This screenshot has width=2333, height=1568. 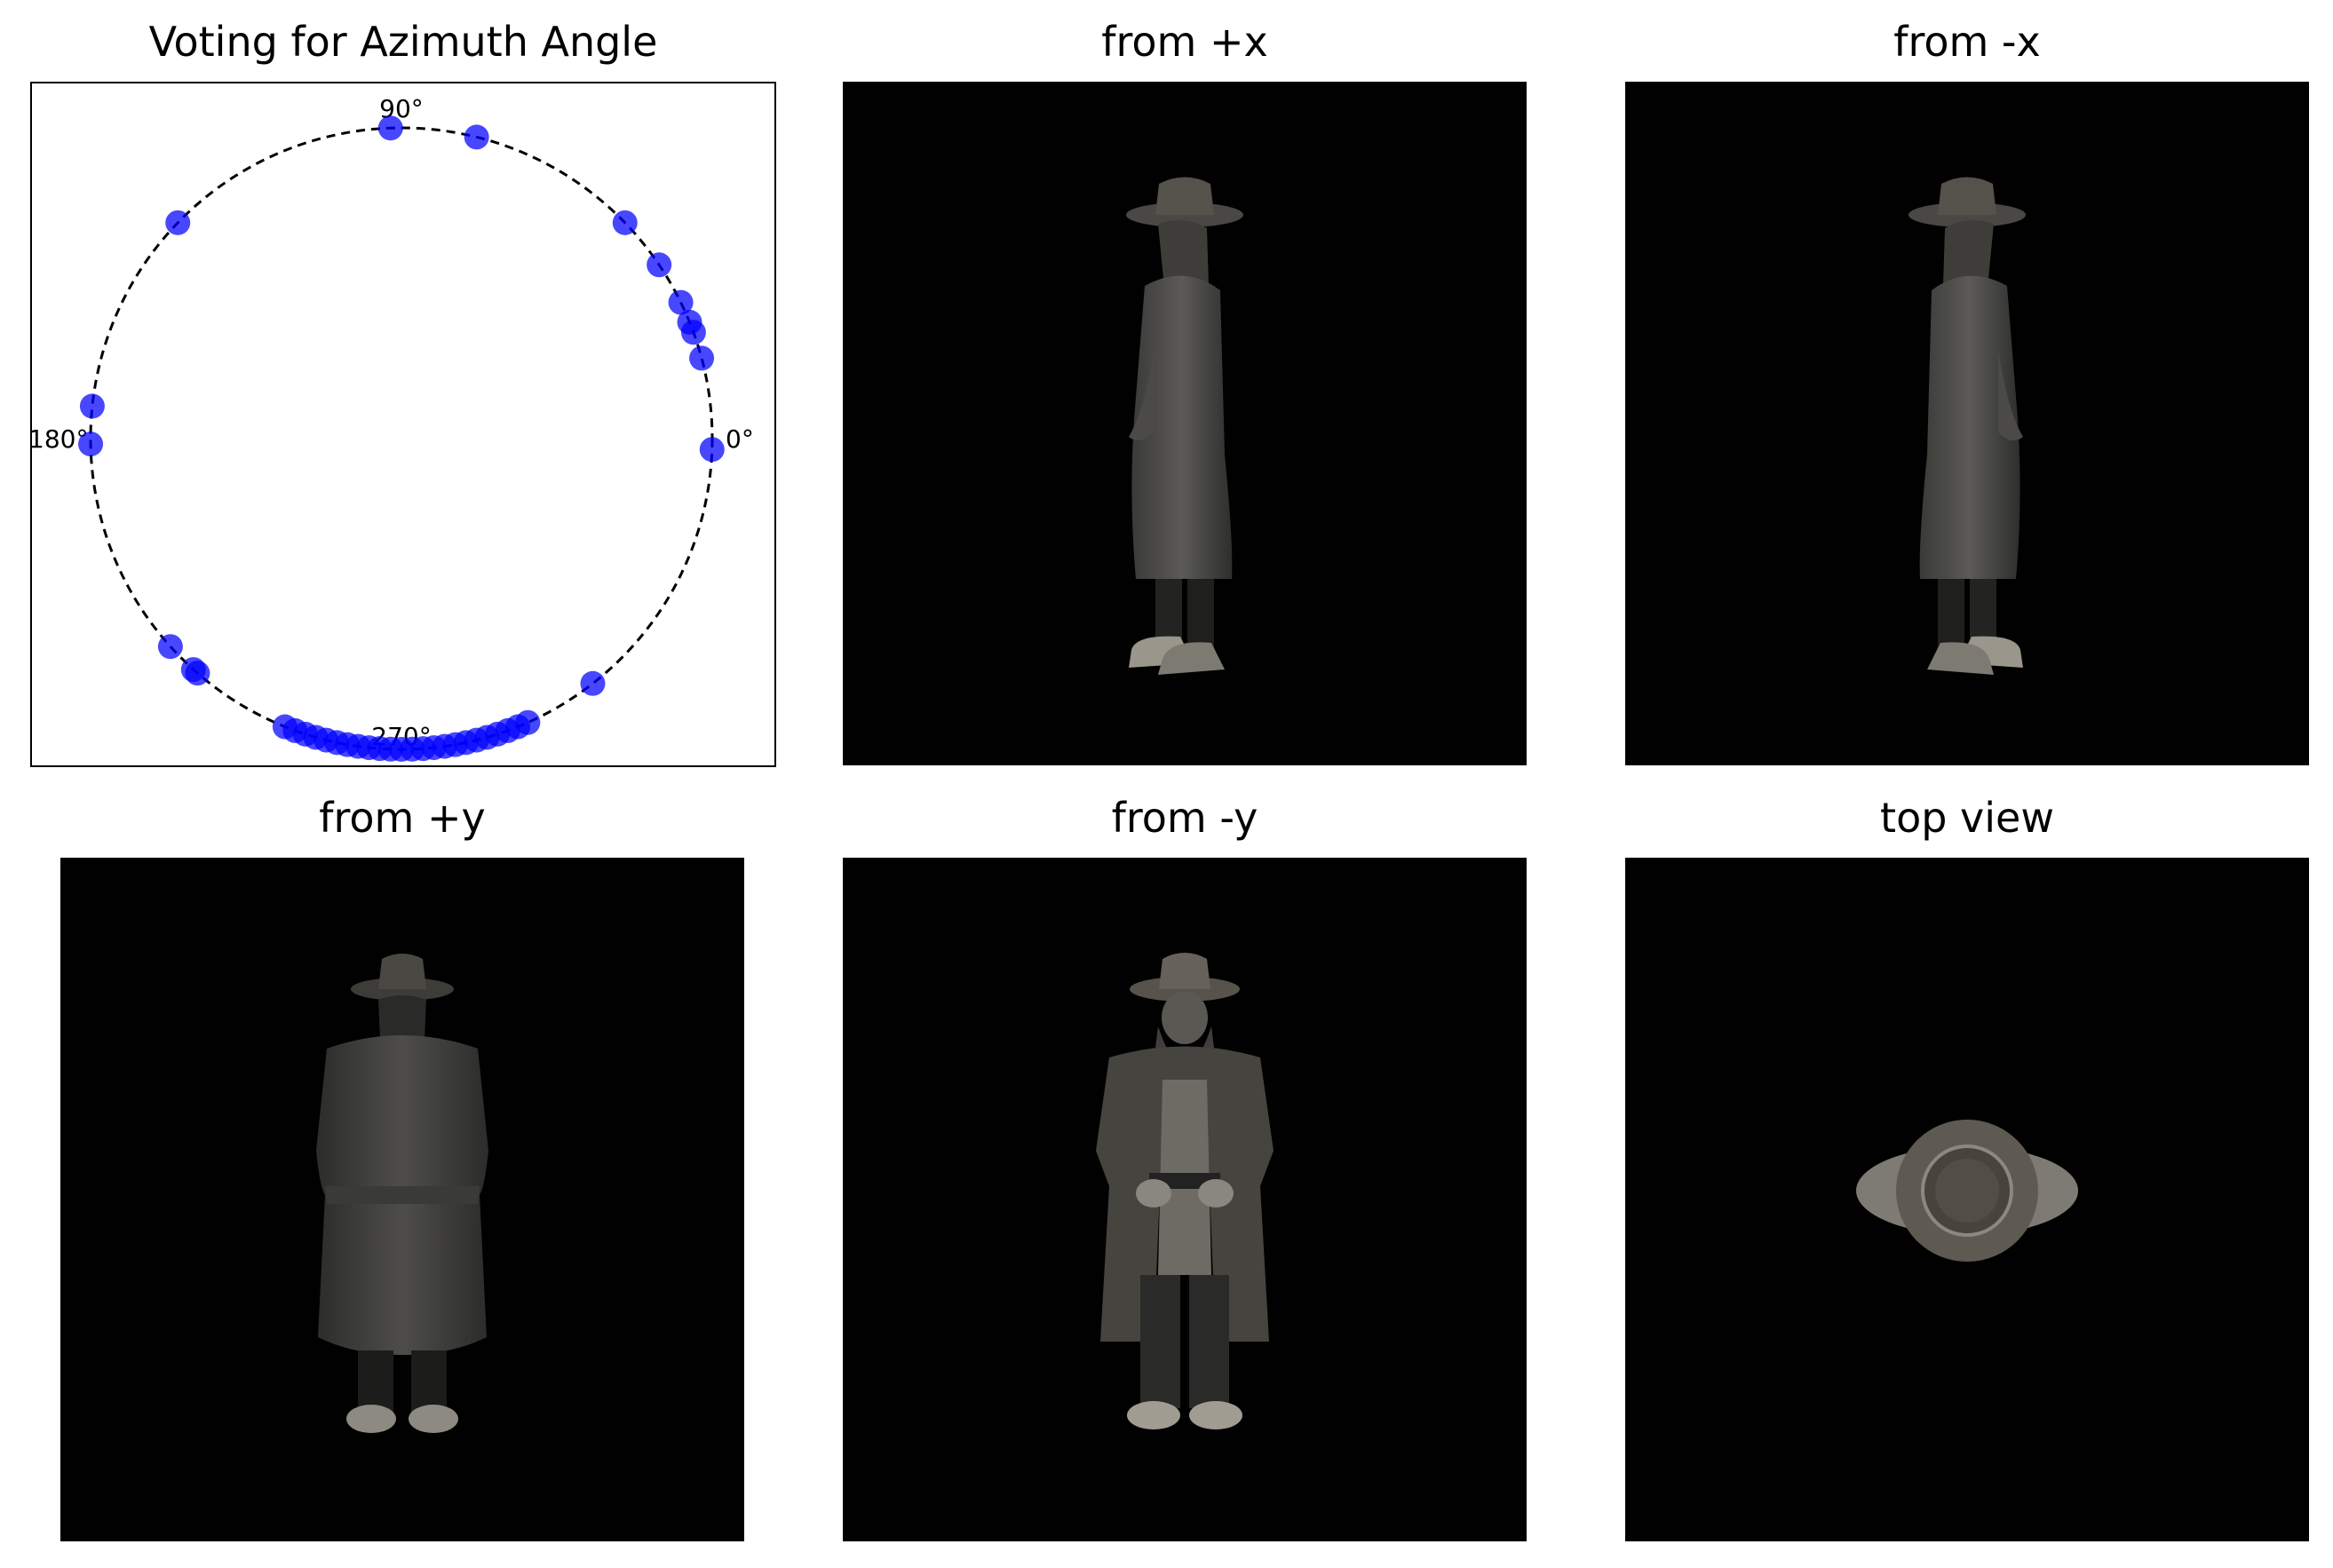 I want to click on tick-label-0: 0°, so click(x=740, y=439).